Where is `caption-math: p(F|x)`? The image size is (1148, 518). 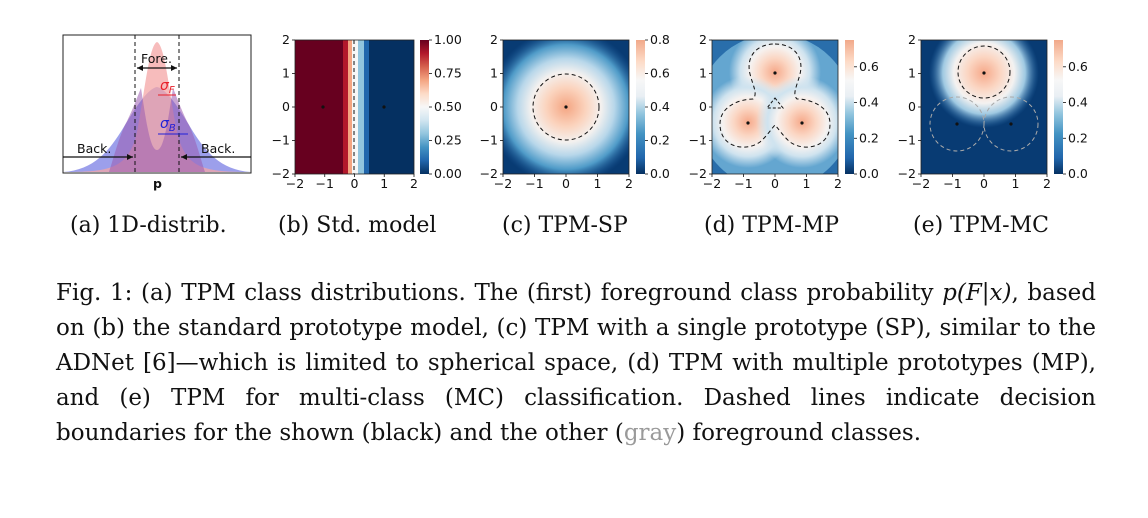
caption-math: p(F|x) is located at coordinates (977, 293).